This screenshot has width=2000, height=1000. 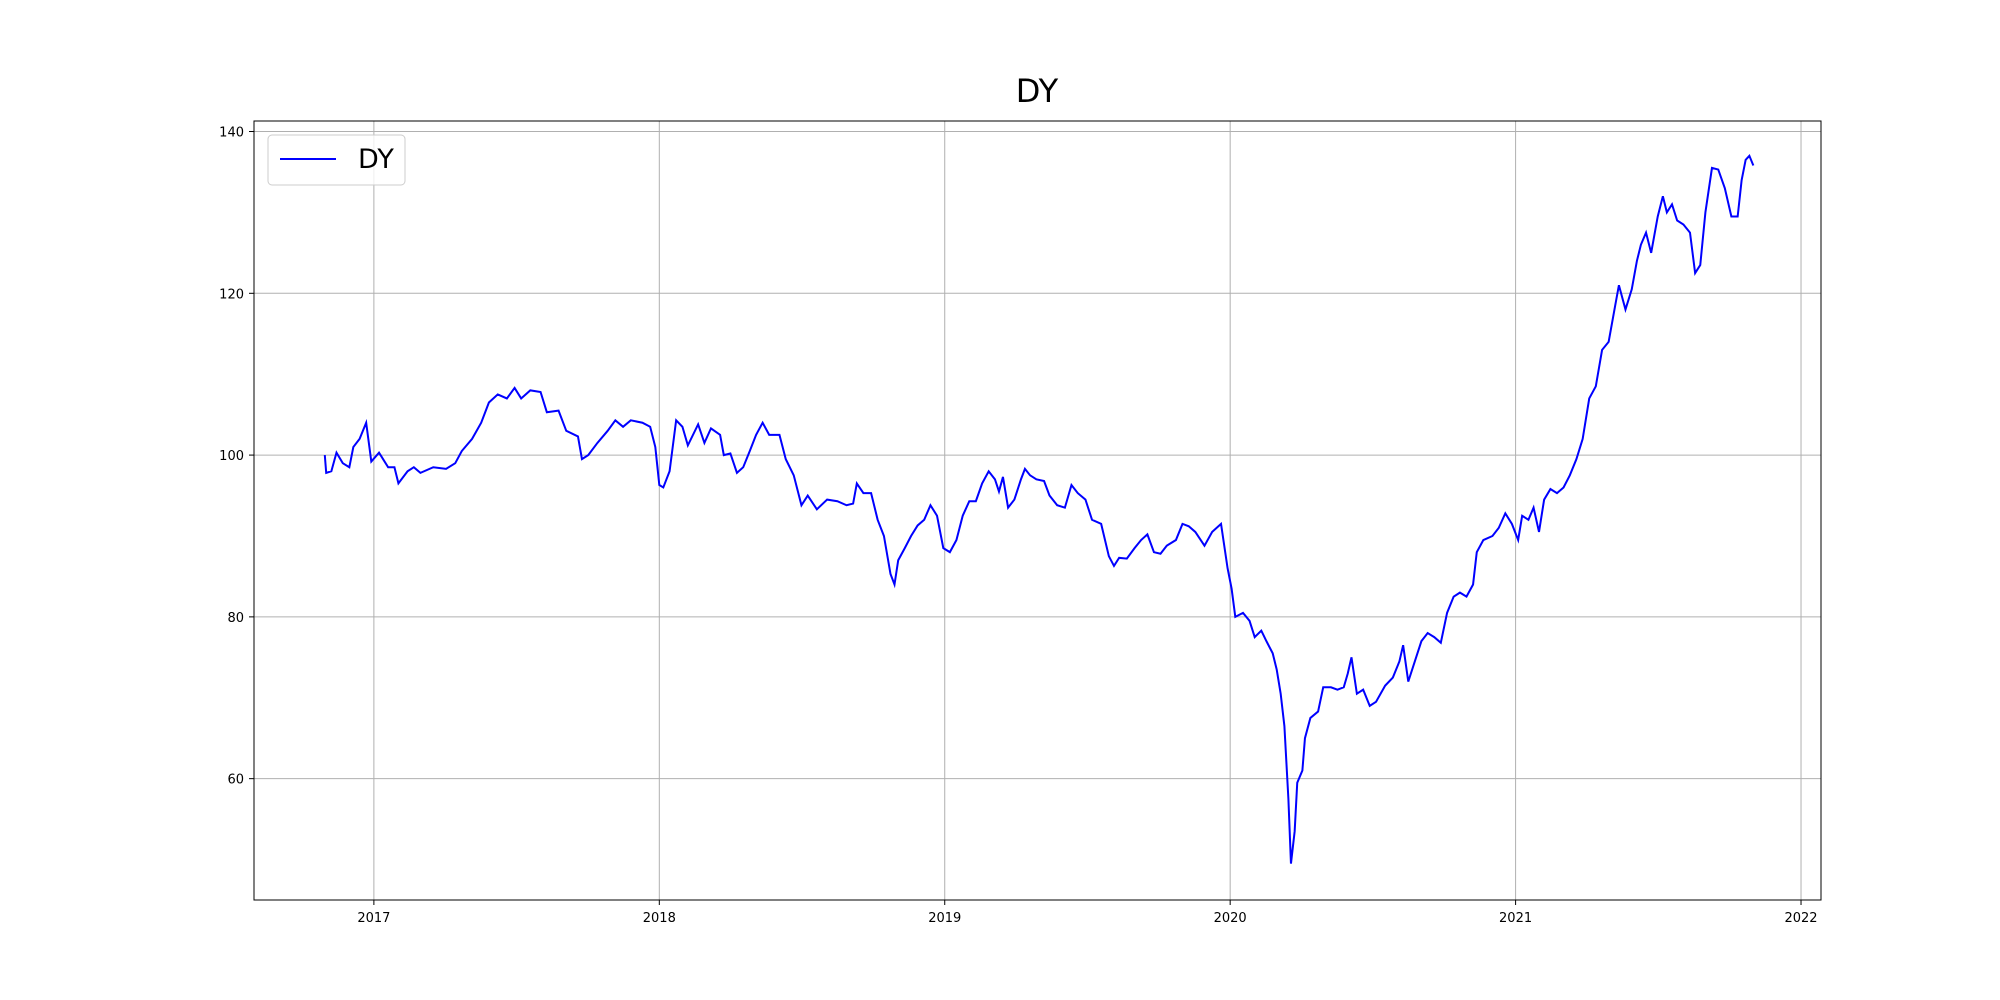 What do you see at coordinates (231, 456) in the screenshot?
I see `y-tick-label: 100` at bounding box center [231, 456].